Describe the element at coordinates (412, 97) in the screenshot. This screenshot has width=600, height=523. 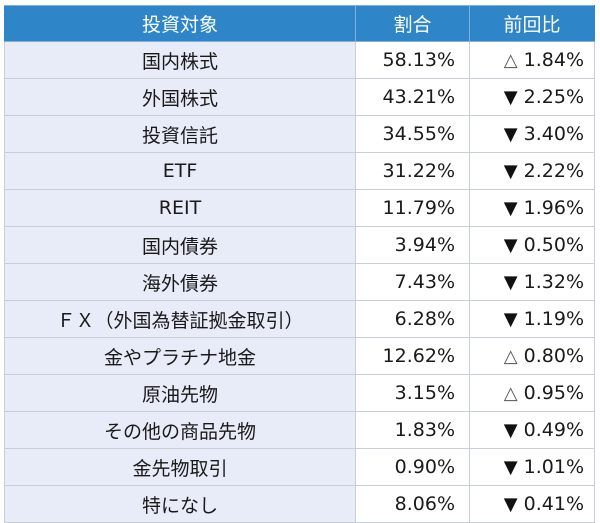
I see `row-share: 43.21%` at that location.